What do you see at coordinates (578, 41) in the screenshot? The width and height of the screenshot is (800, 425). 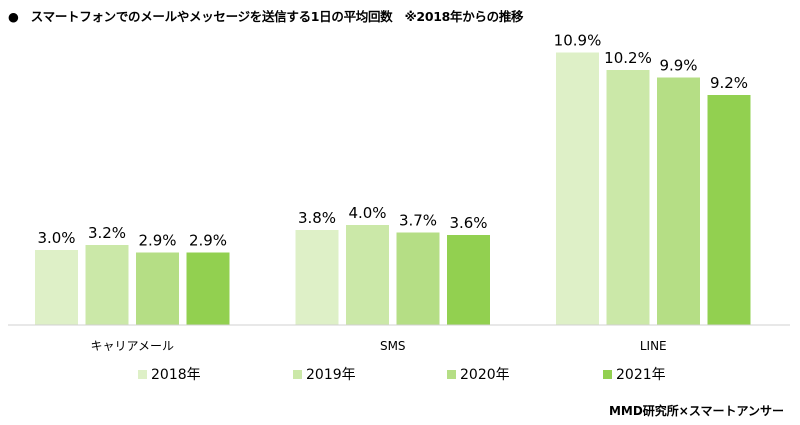 I see `data-label: 10.9%` at bounding box center [578, 41].